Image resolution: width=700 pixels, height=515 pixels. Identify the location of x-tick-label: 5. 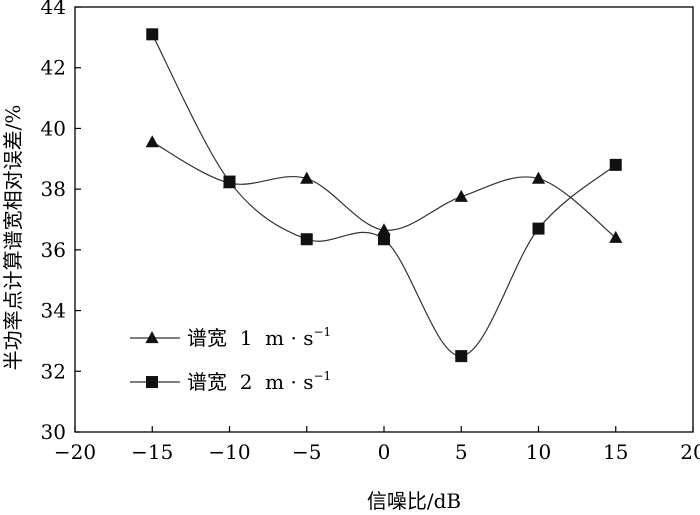
(461, 452).